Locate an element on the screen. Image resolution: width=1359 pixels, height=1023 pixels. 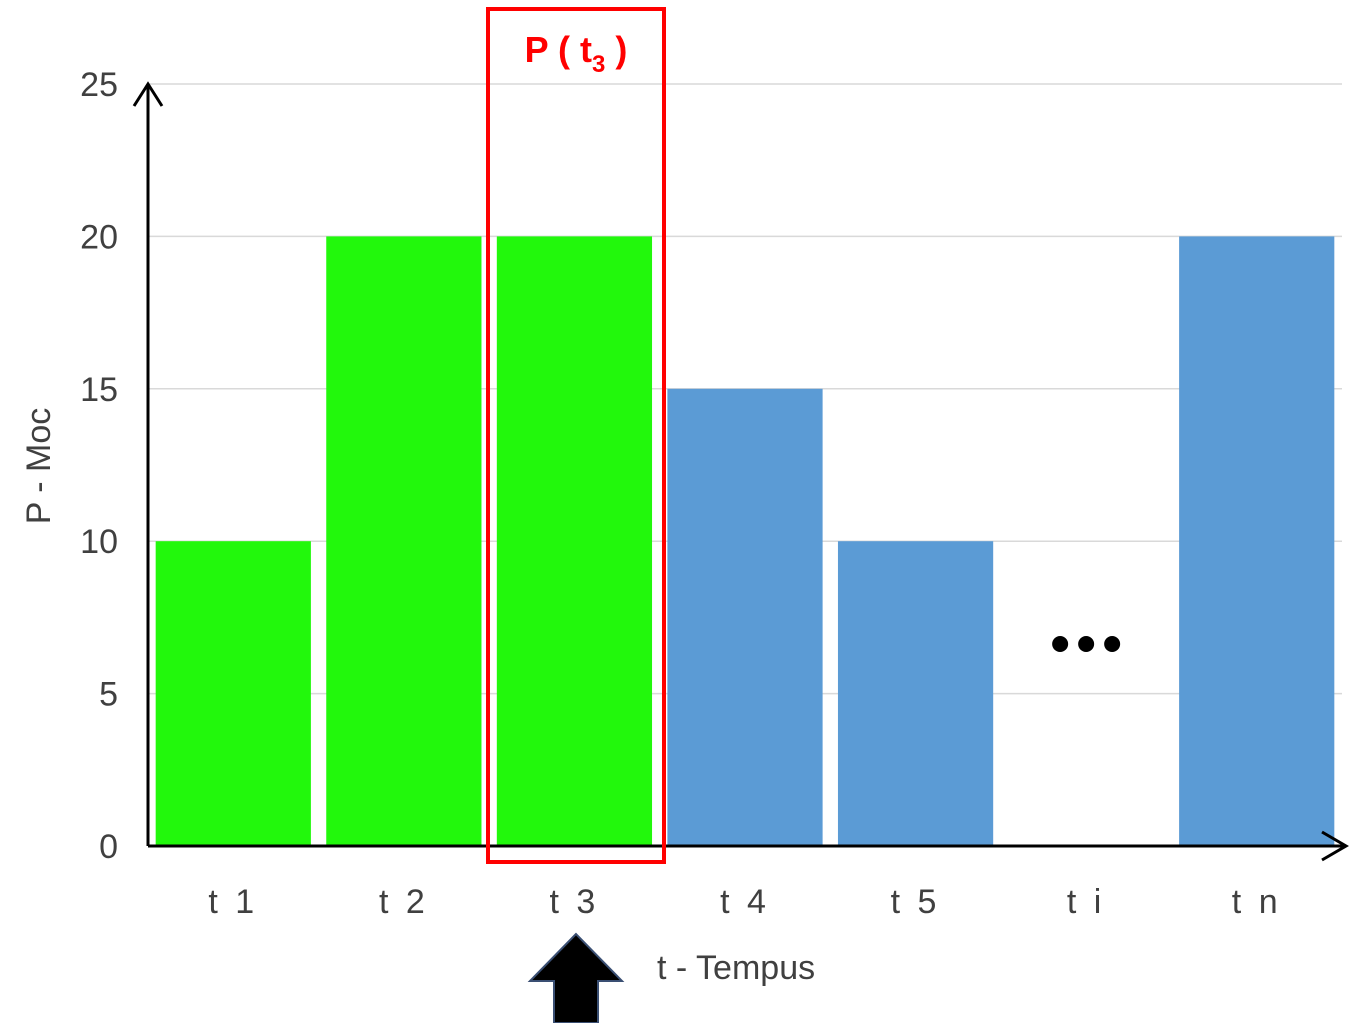
bar-t5 is located at coordinates (915, 693).